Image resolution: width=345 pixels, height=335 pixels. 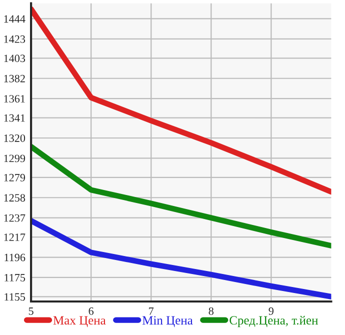 What do you see at coordinates (15, 237) in the screenshot?
I see `y-tick-label: 1217` at bounding box center [15, 237].